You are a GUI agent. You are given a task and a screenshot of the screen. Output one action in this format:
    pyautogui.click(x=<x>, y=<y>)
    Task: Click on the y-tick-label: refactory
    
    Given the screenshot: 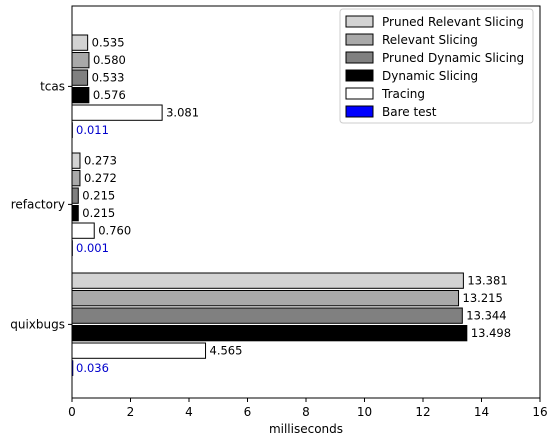 What is the action you would take?
    pyautogui.click(x=38, y=204)
    